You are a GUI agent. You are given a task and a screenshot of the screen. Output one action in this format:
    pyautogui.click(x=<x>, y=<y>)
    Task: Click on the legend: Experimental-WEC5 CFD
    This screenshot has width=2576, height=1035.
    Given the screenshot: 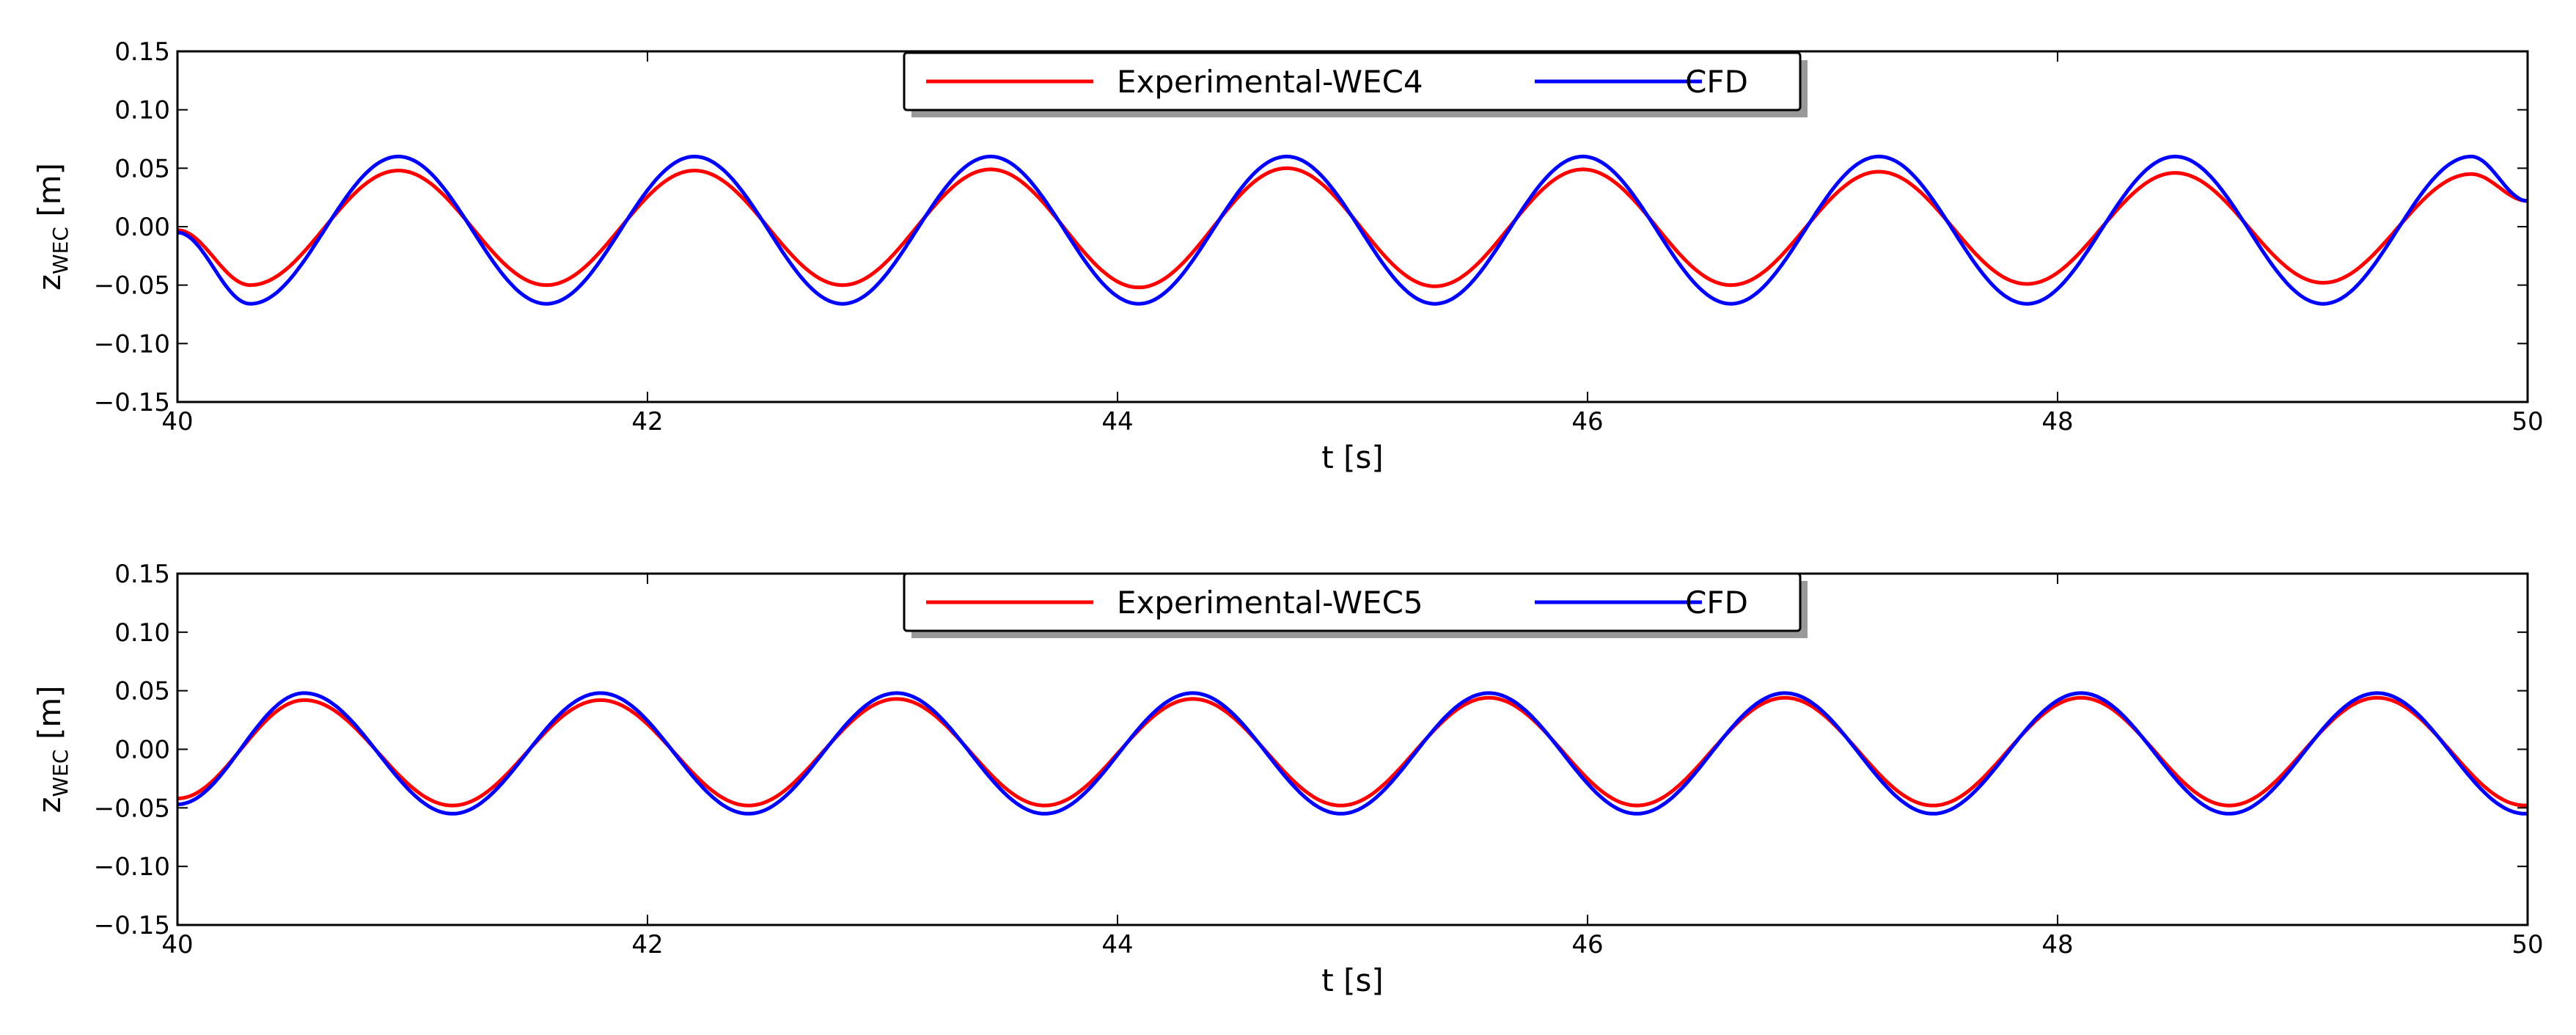 What is the action you would take?
    pyautogui.click(x=1355, y=605)
    